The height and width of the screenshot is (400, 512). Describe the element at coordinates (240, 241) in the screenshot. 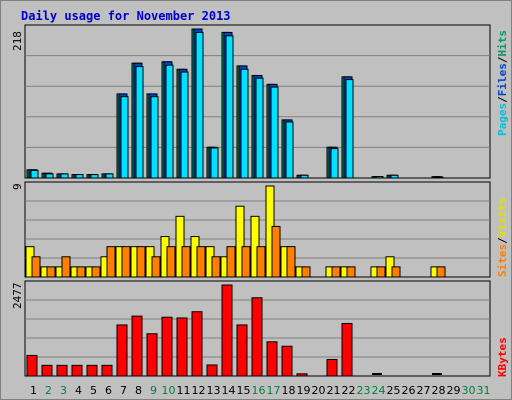

I see `visits-bar` at that location.